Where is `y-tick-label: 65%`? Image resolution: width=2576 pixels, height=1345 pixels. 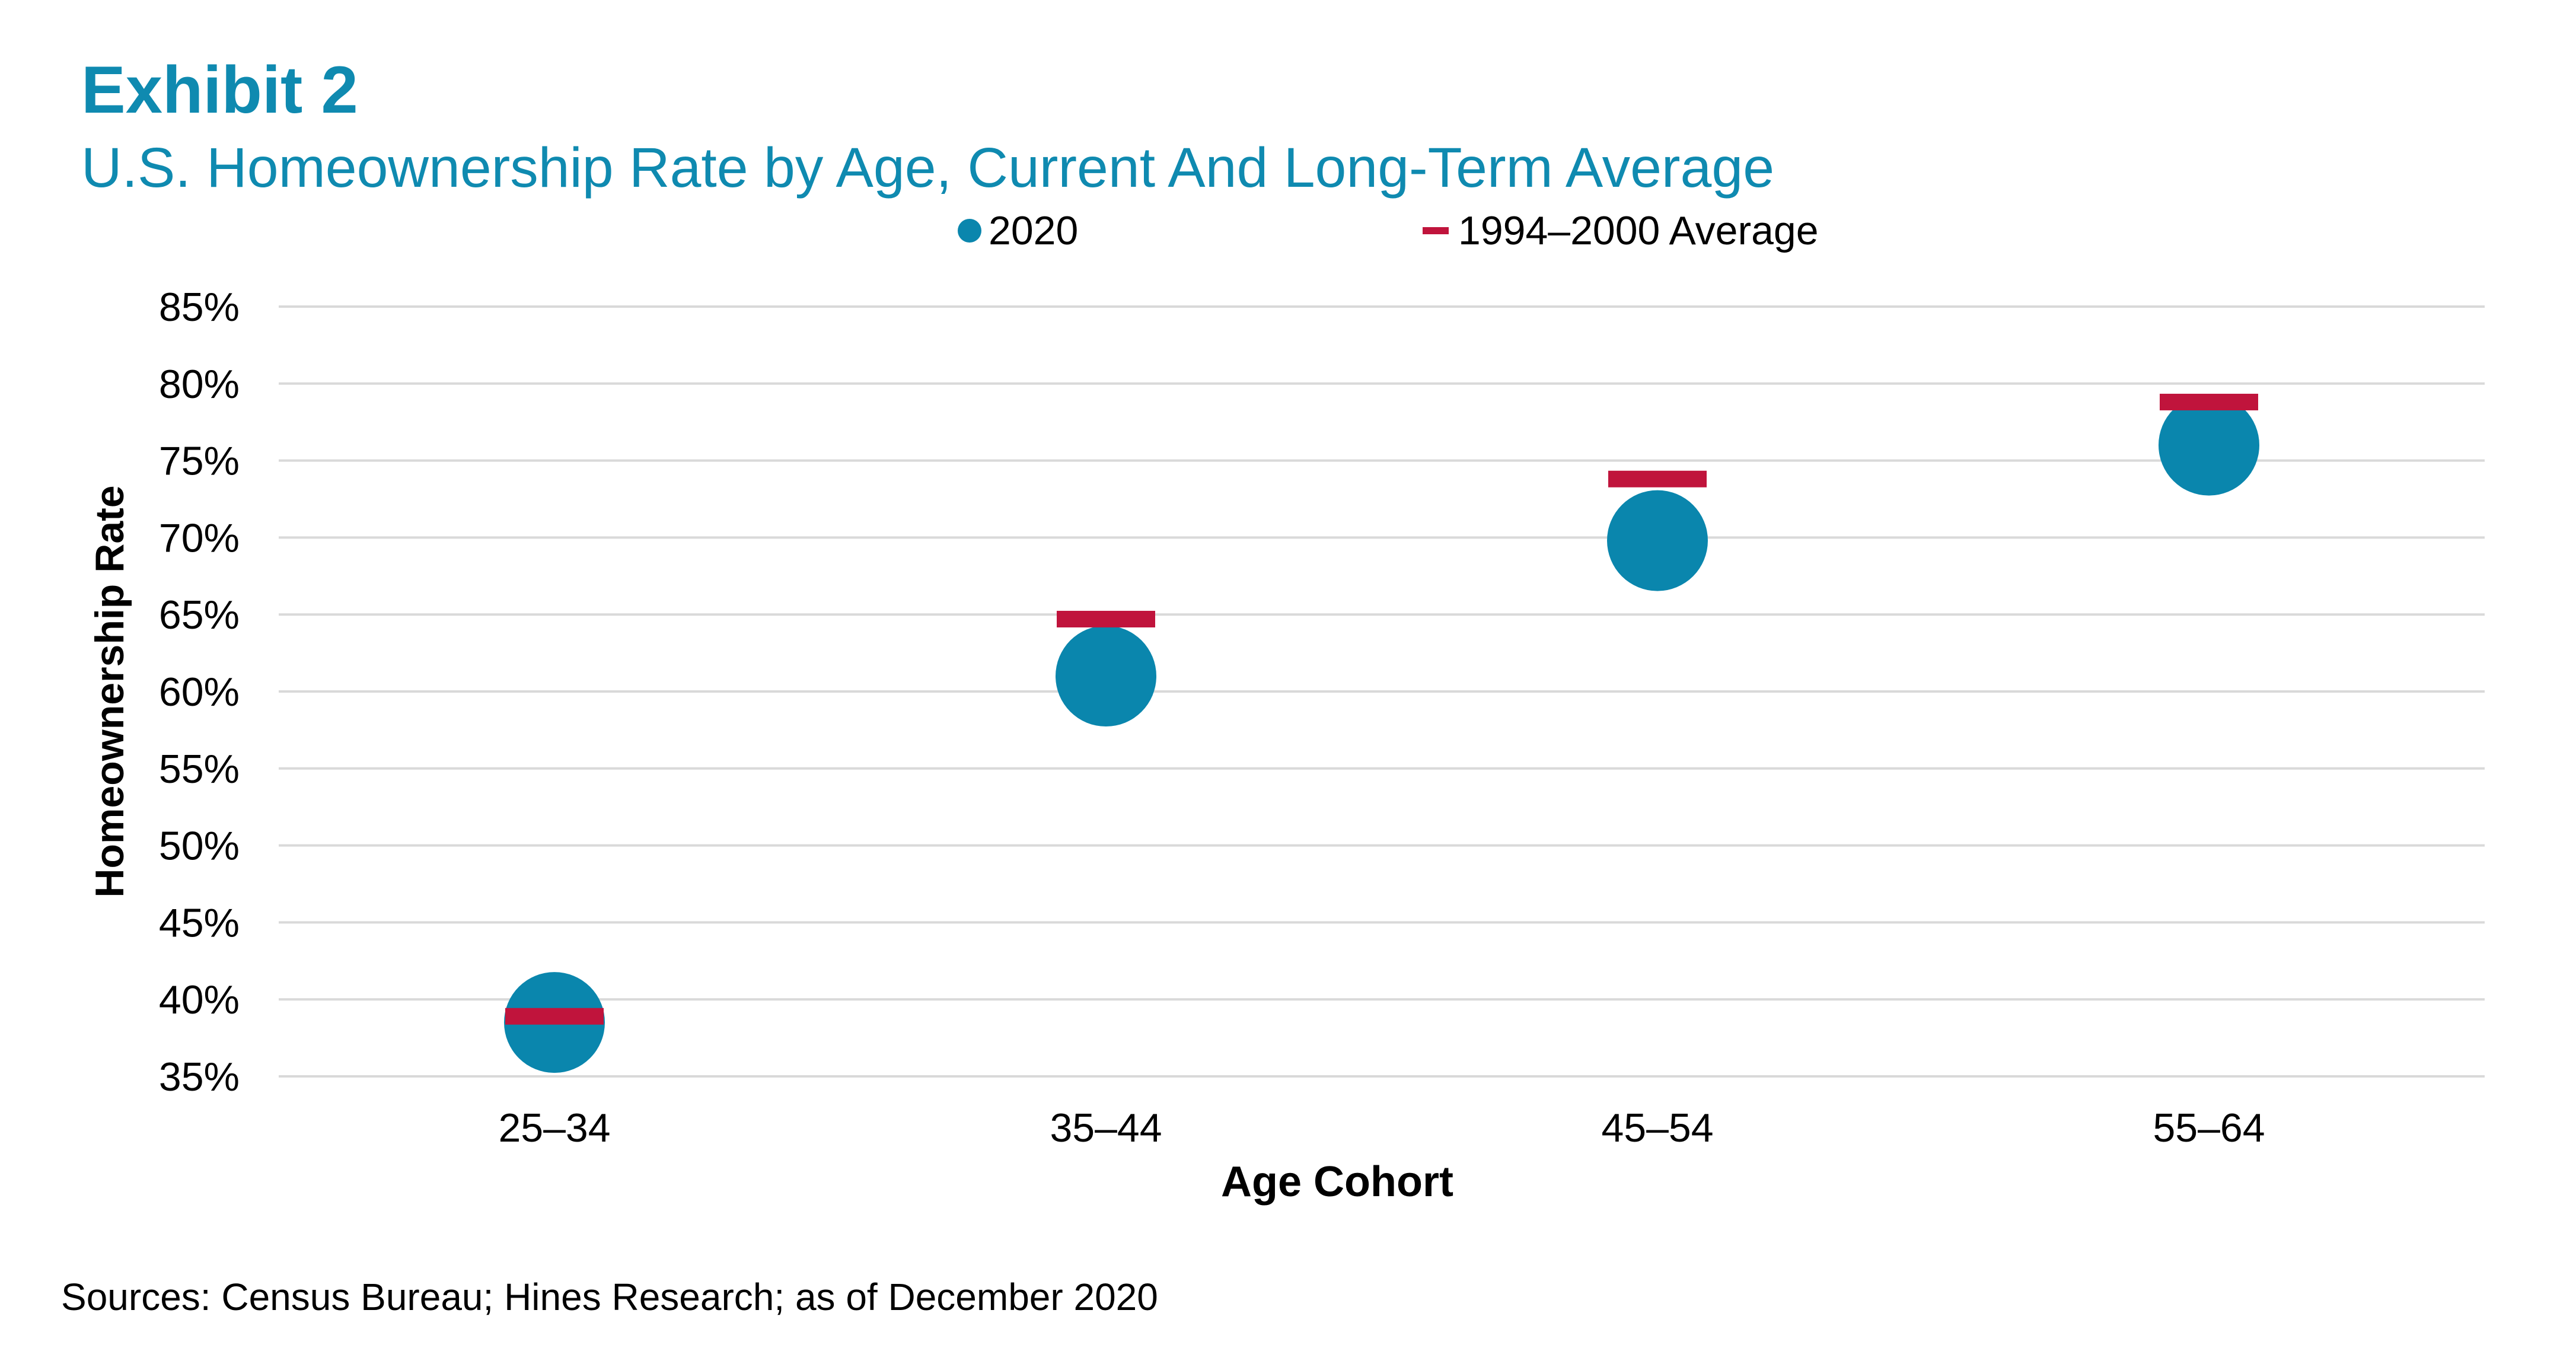 y-tick-label: 65% is located at coordinates (199, 615).